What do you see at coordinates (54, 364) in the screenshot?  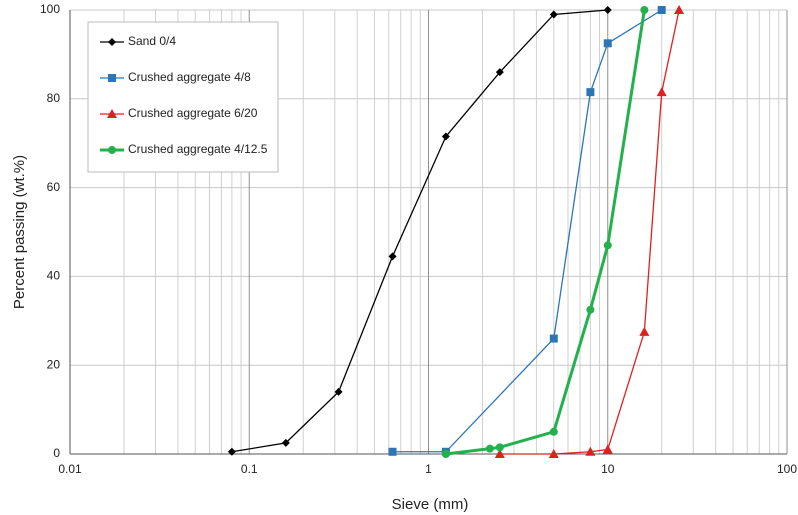 I see `y-tick-label: 20` at bounding box center [54, 364].